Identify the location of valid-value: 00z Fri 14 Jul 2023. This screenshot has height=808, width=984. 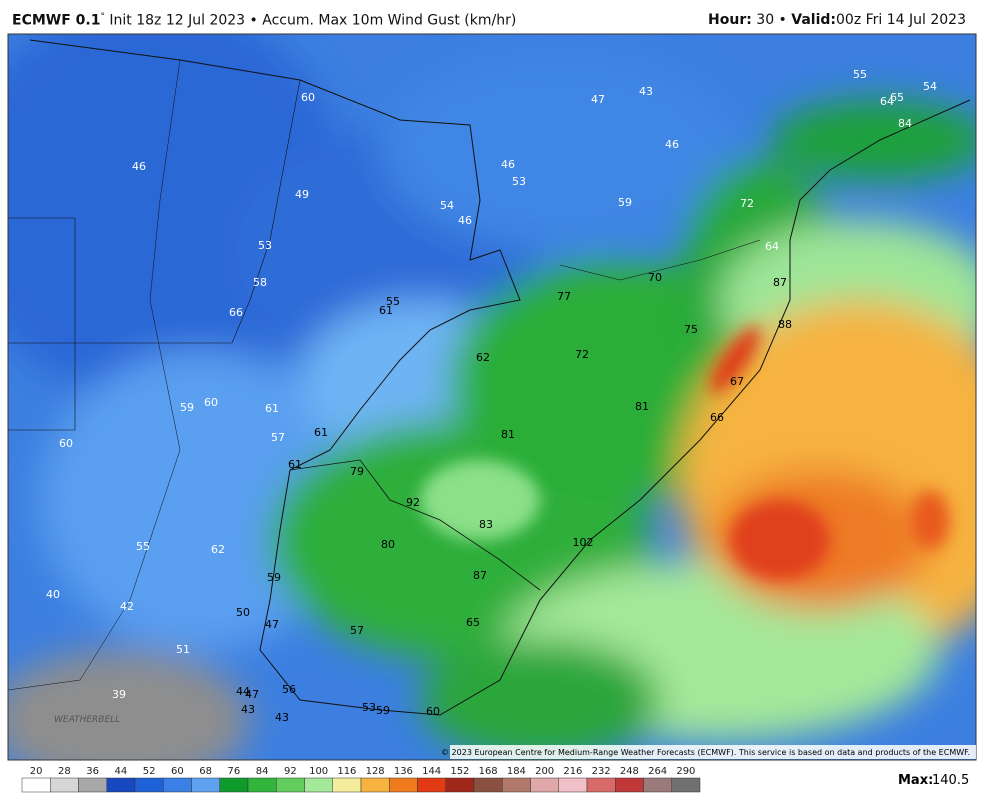
(901, 20).